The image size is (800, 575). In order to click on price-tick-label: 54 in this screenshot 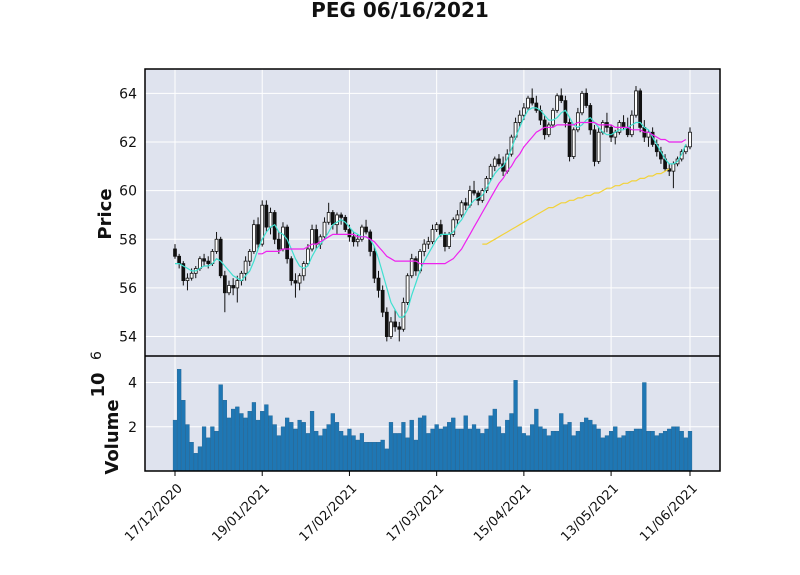, I will do `click(128, 338)`.